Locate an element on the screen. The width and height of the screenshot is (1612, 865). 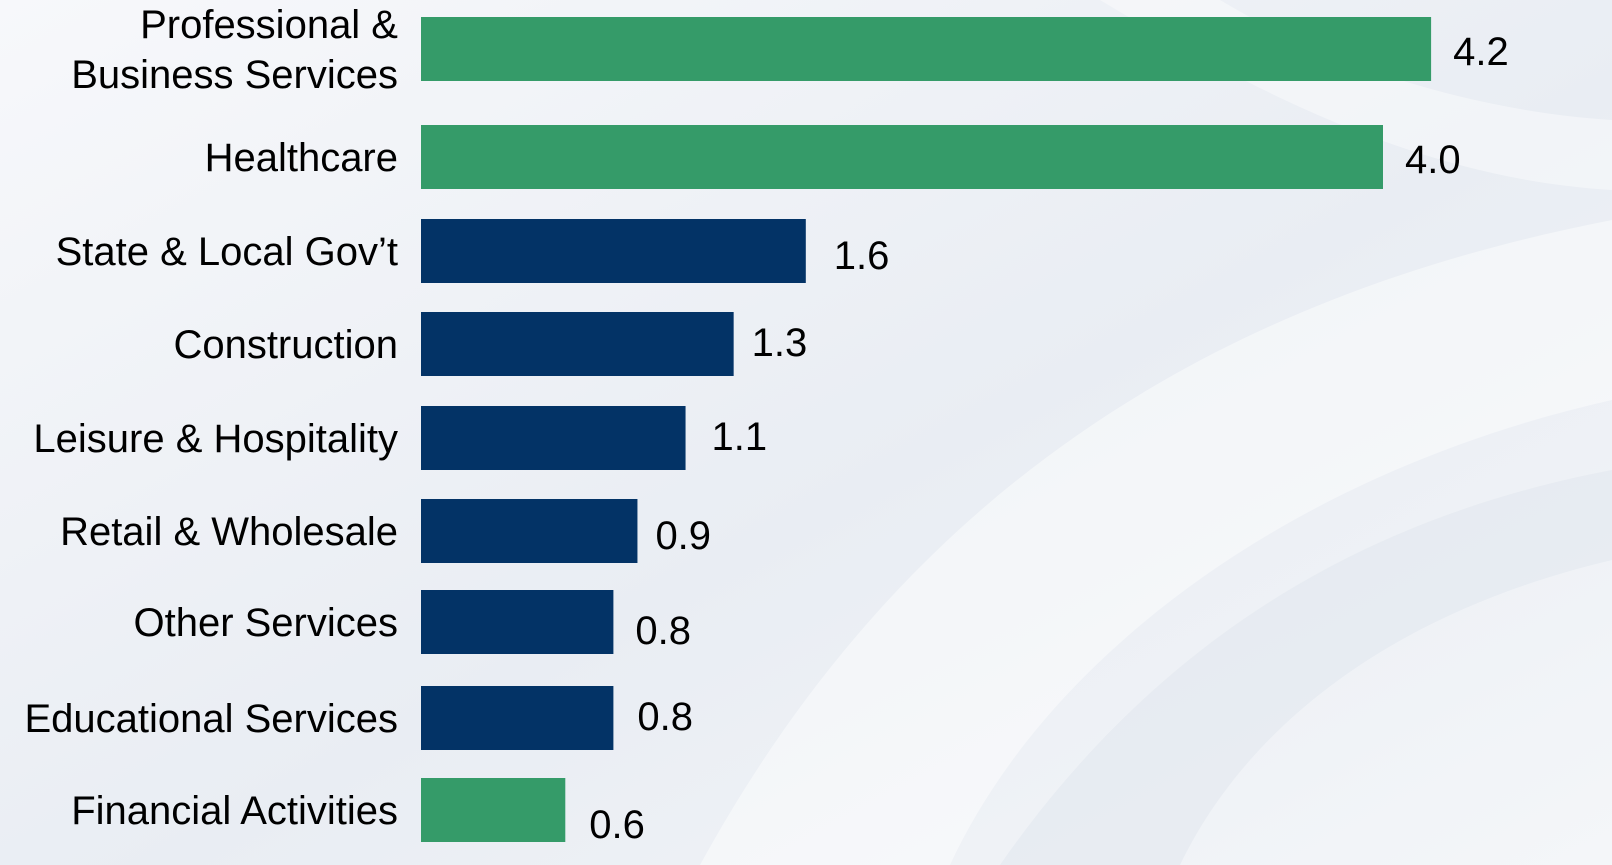
value-label-state-local-gov-t: 1.6 is located at coordinates (862, 256).